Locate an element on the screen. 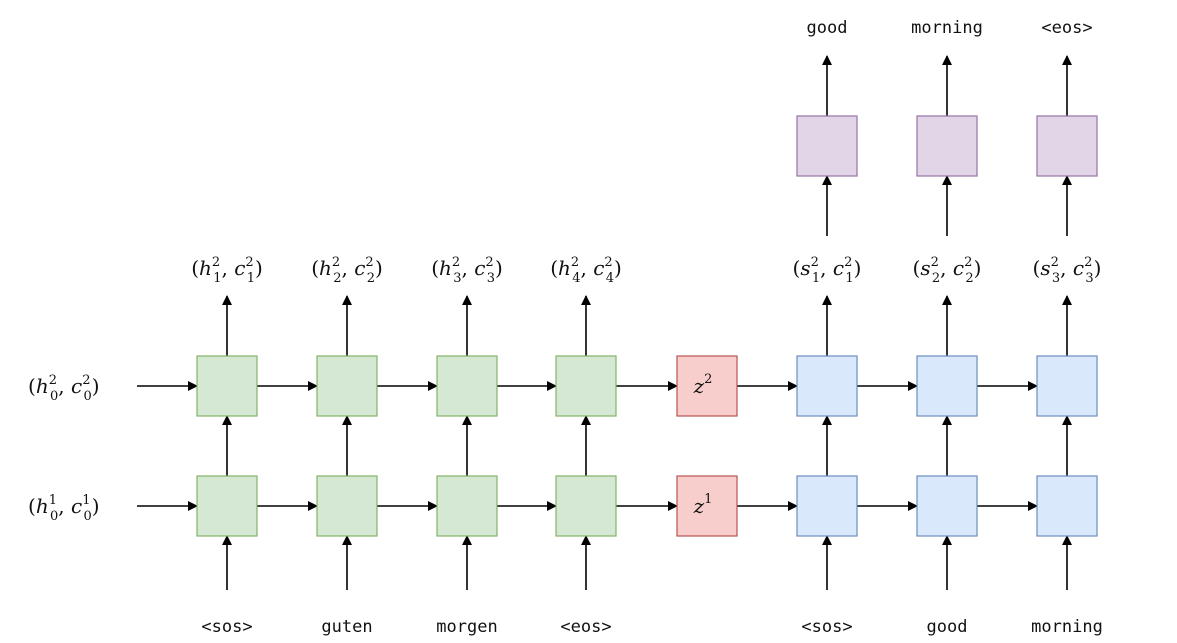  decoder-hidden-state-label: (s2 2, c2 2) is located at coordinates (947, 270).